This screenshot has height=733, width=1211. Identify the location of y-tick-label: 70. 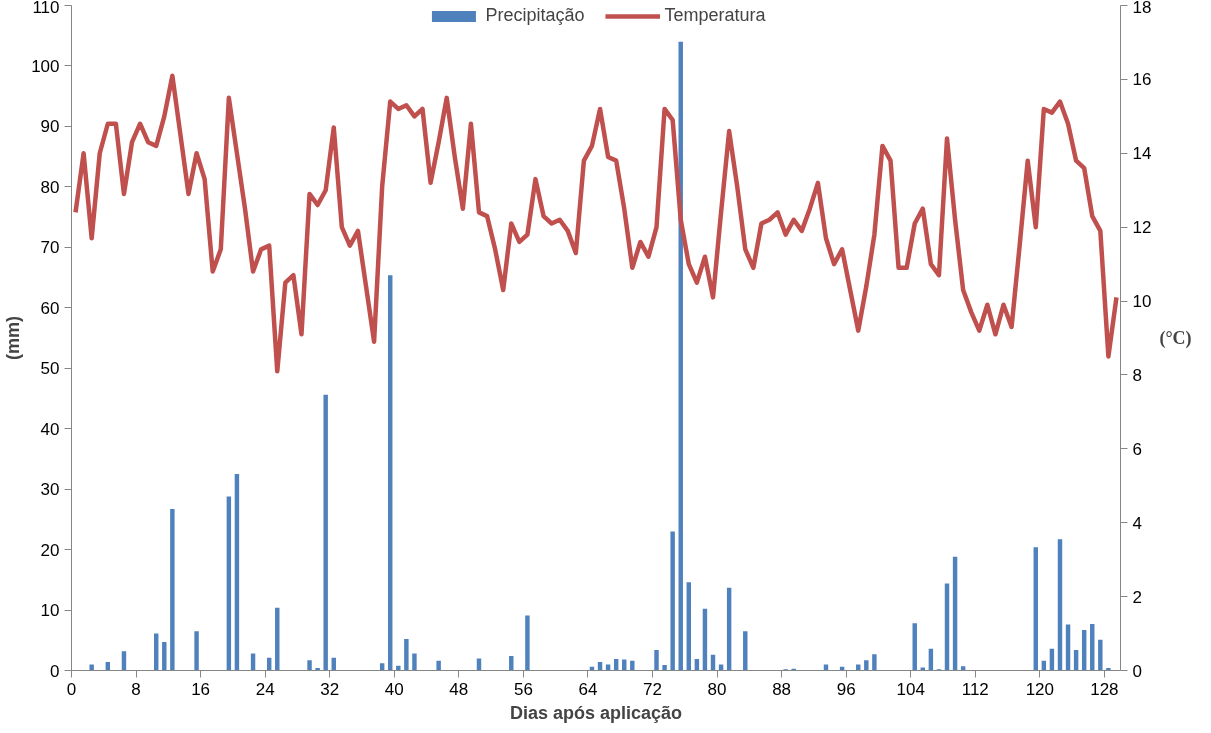
(50, 248).